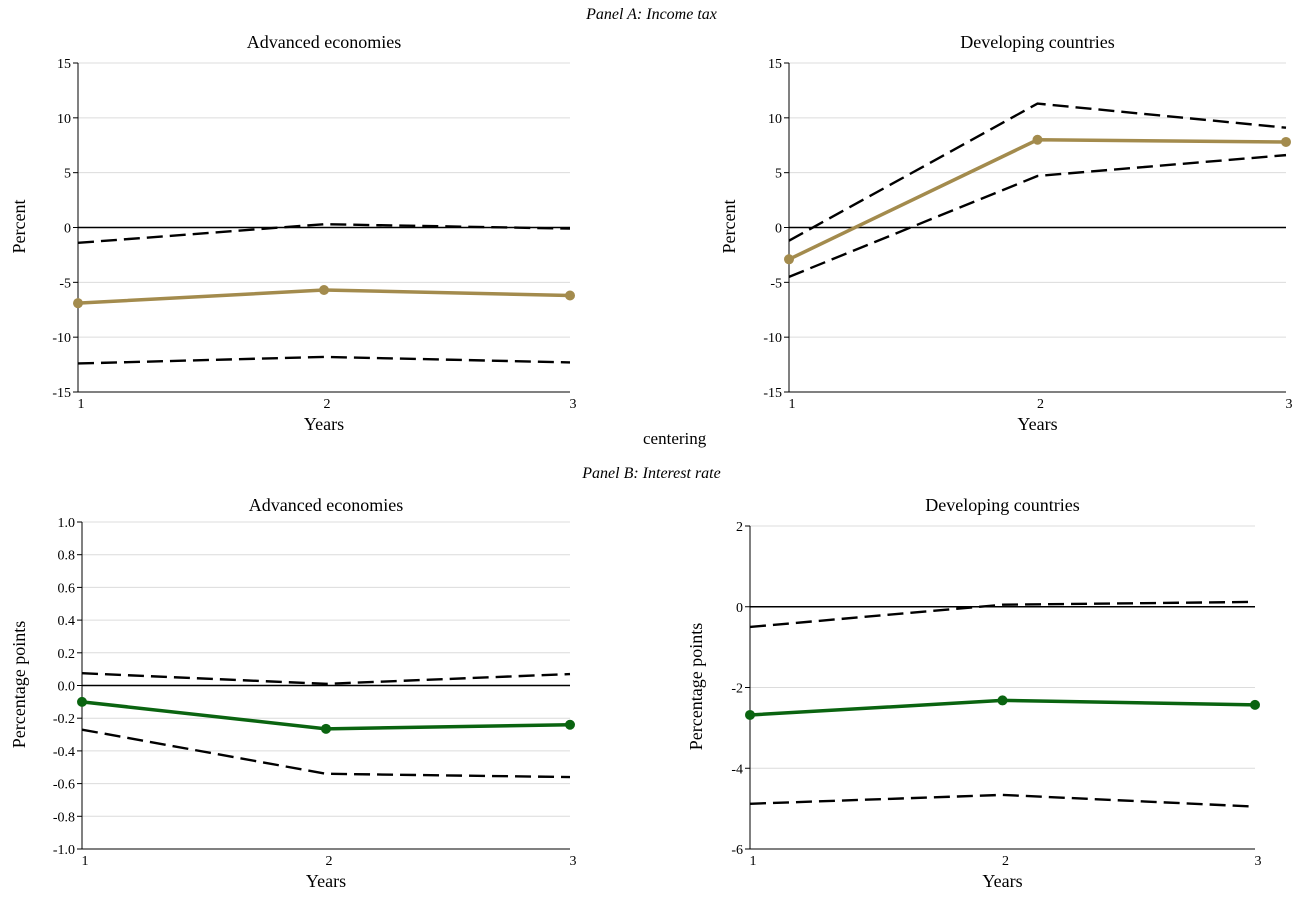 This screenshot has height=898, width=1303. I want to click on y-tick-label: 0.4, so click(67, 621).